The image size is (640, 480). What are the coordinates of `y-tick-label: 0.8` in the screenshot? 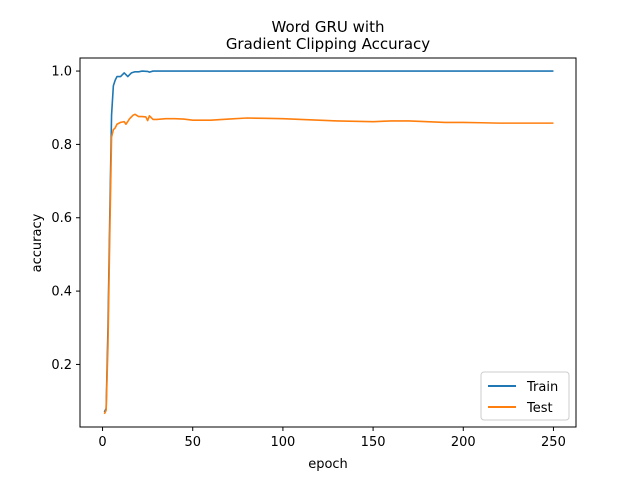 It's located at (61, 145).